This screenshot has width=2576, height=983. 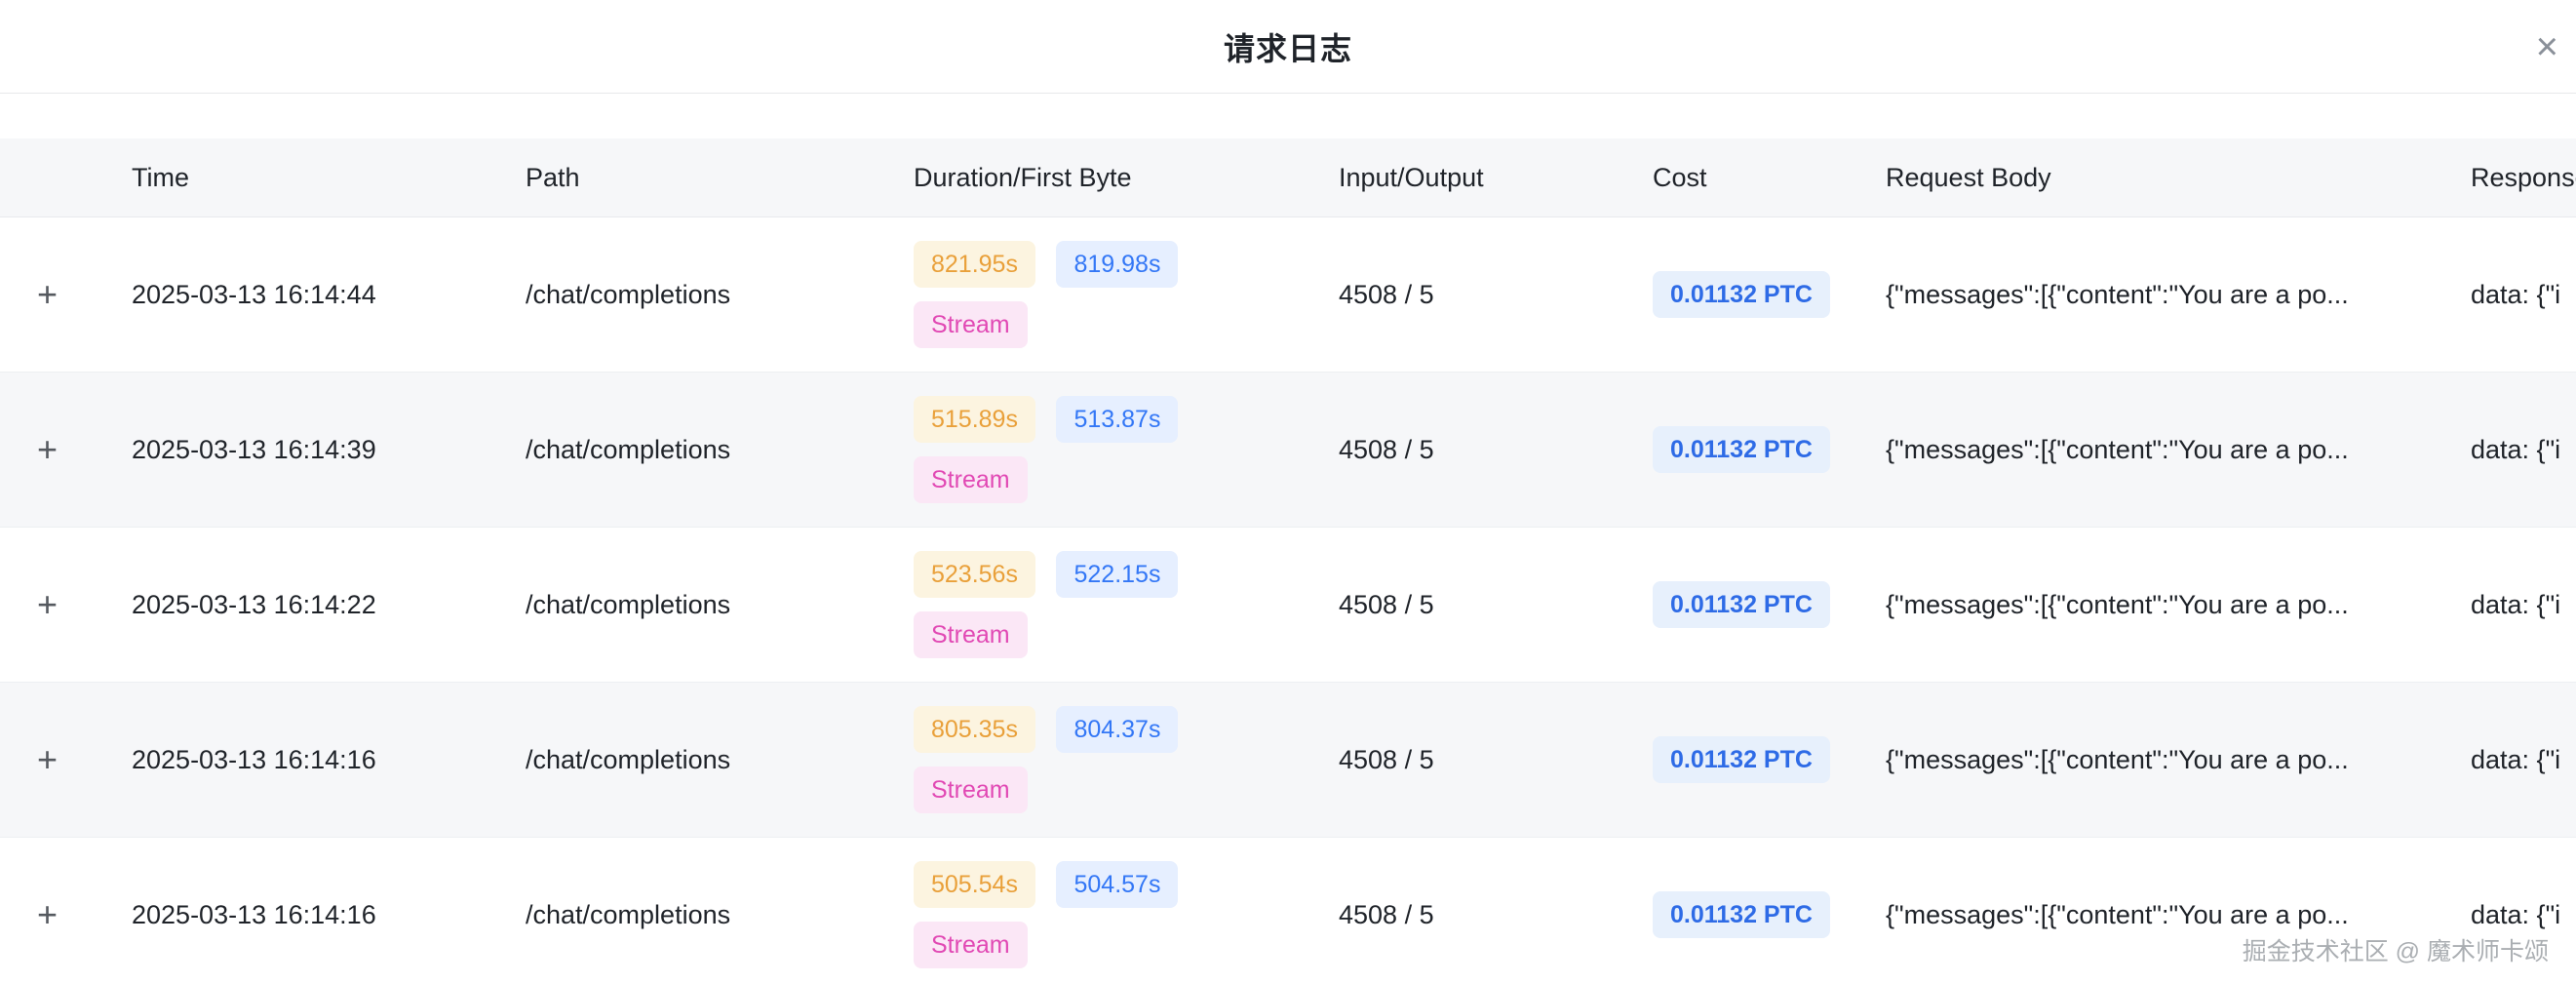 What do you see at coordinates (2178, 177) in the screenshot?
I see `column-header-request-body: Request Body` at bounding box center [2178, 177].